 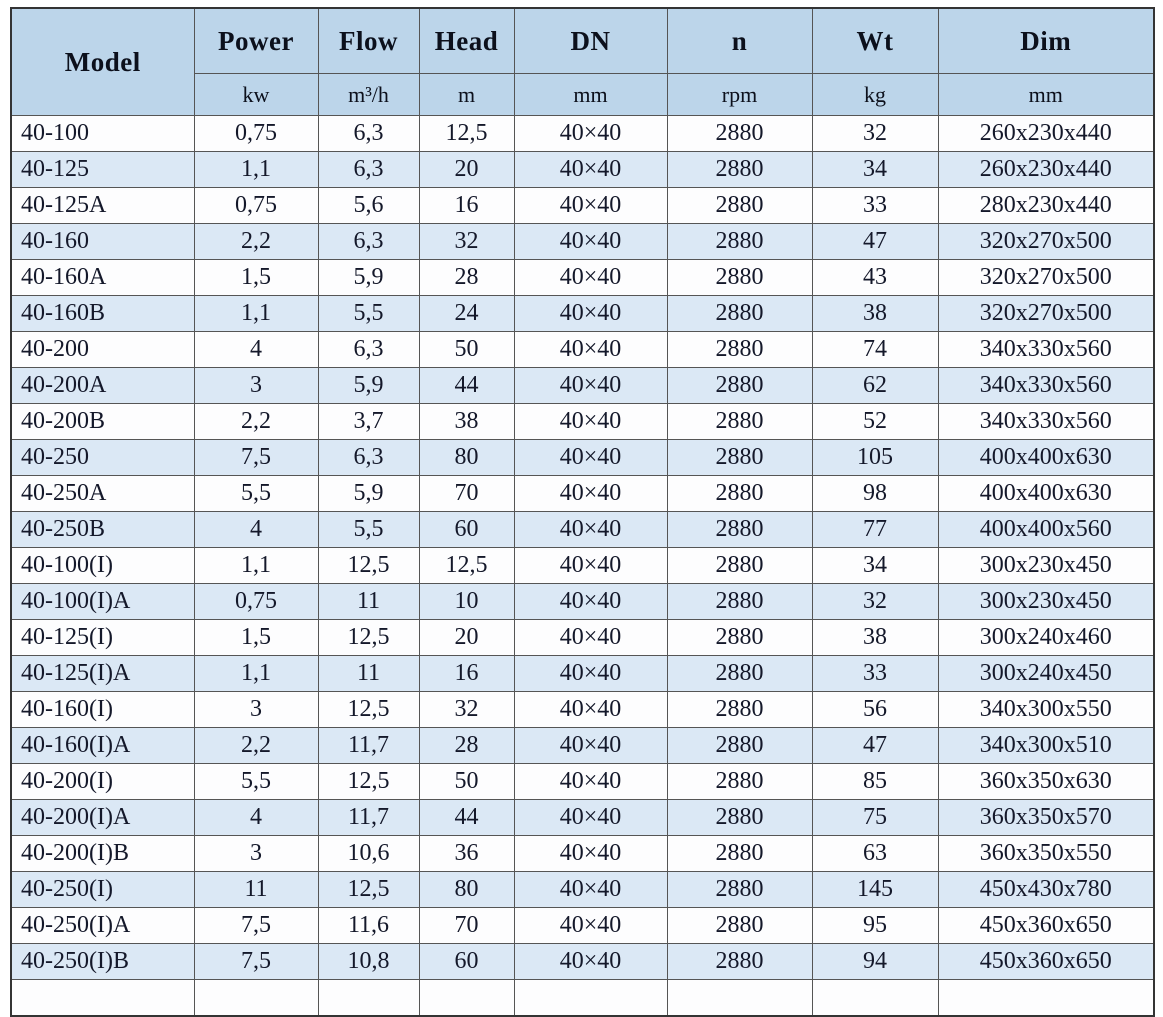 What do you see at coordinates (1046, 205) in the screenshot?
I see `cell-dim: 280x230x440` at bounding box center [1046, 205].